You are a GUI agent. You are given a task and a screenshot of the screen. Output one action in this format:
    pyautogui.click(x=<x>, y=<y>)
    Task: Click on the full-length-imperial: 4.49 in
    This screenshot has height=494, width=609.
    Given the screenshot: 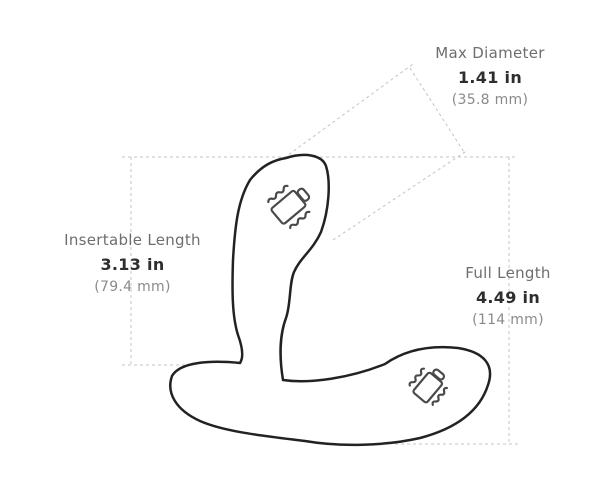 What is the action you would take?
    pyautogui.click(x=508, y=297)
    